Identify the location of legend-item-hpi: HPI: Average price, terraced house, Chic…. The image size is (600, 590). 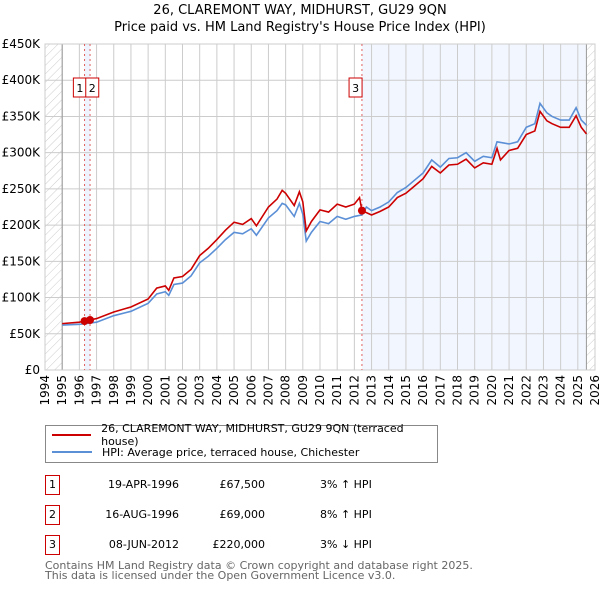
(205, 452).